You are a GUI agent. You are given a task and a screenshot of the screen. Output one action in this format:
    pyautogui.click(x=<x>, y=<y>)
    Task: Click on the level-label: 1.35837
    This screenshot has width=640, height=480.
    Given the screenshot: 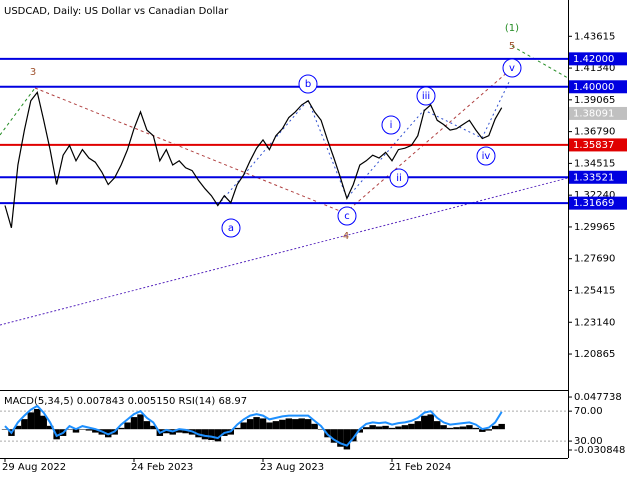 What is the action you would take?
    pyautogui.click(x=593, y=145)
    